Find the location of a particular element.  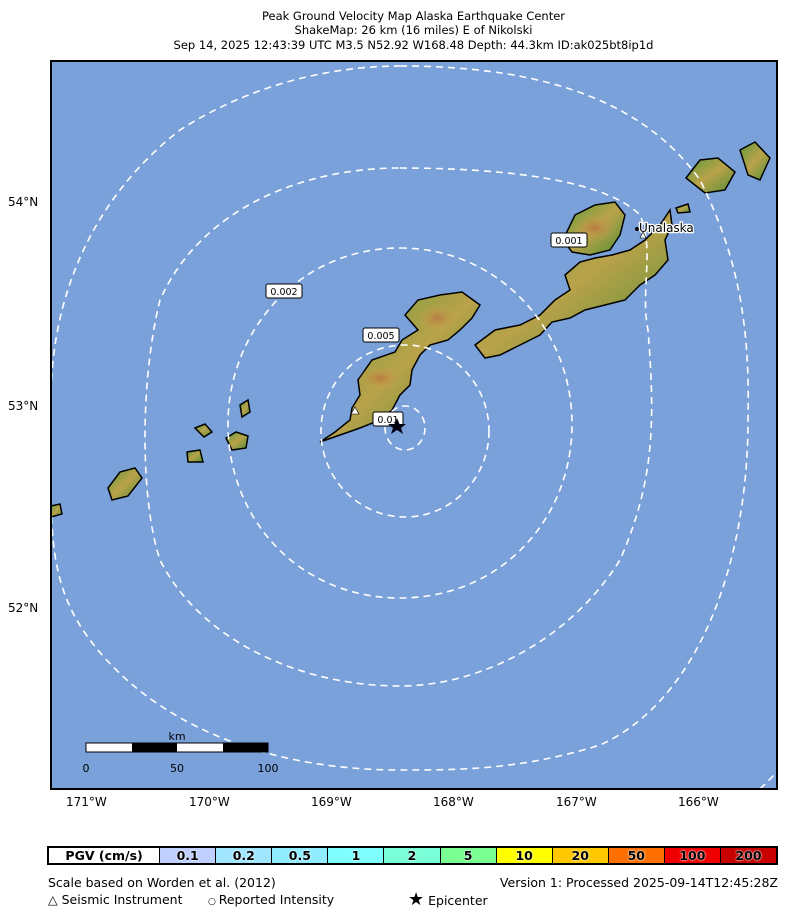

scale-bar: km 0 50 100 is located at coordinates (181, 752).